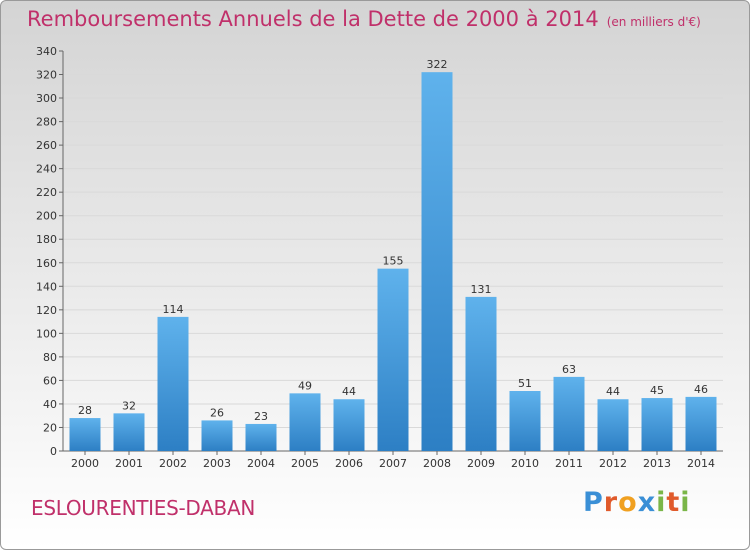  What do you see at coordinates (50, 357) in the screenshot?
I see `y-tick-label: 80` at bounding box center [50, 357].